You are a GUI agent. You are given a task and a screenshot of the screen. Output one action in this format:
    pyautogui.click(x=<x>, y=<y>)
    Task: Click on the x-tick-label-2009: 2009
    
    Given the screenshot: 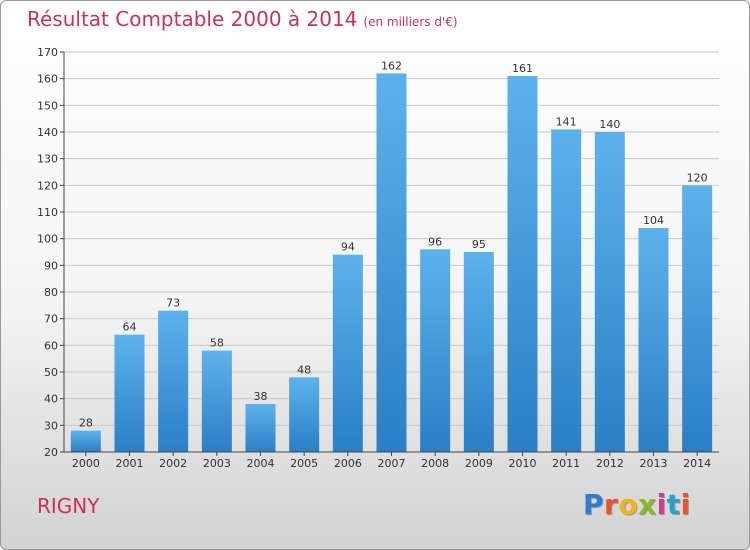 What is the action you would take?
    pyautogui.click(x=479, y=463)
    